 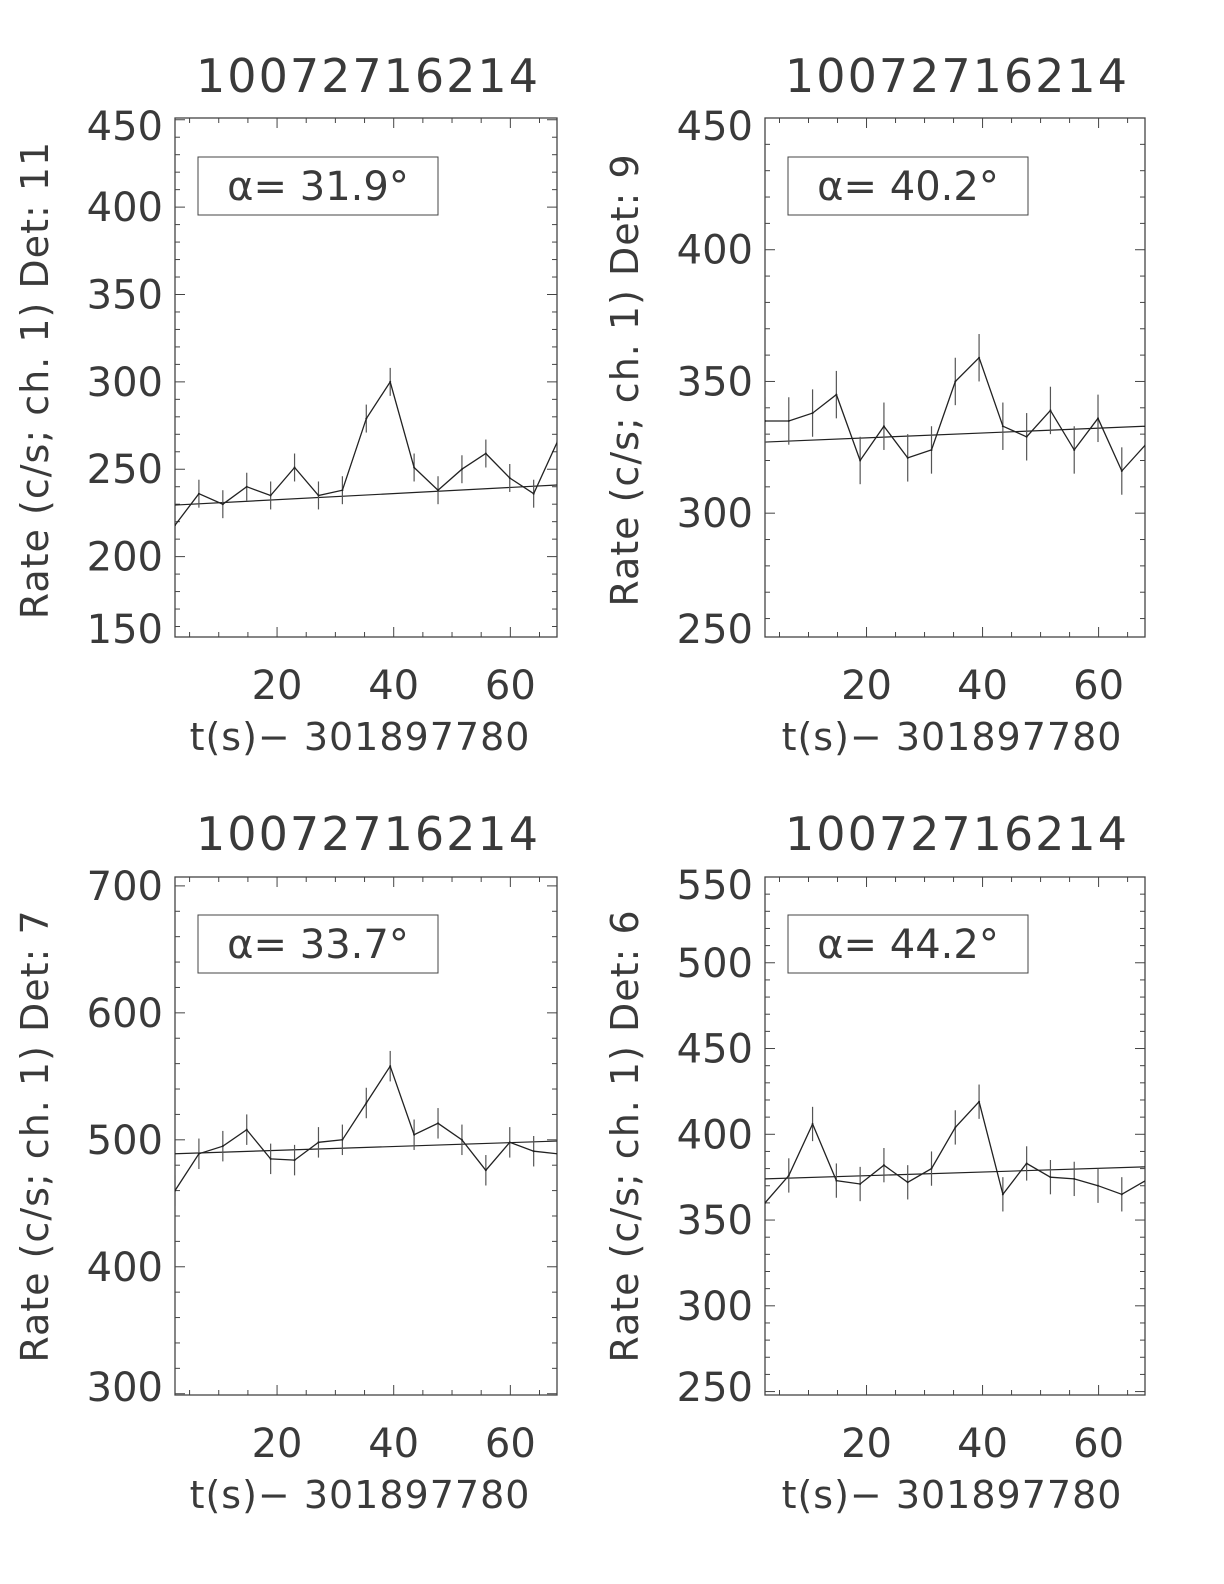 I want to click on y-axis-label: Rate (c/s; ch. 1) Det: 6, so click(x=625, y=1135).